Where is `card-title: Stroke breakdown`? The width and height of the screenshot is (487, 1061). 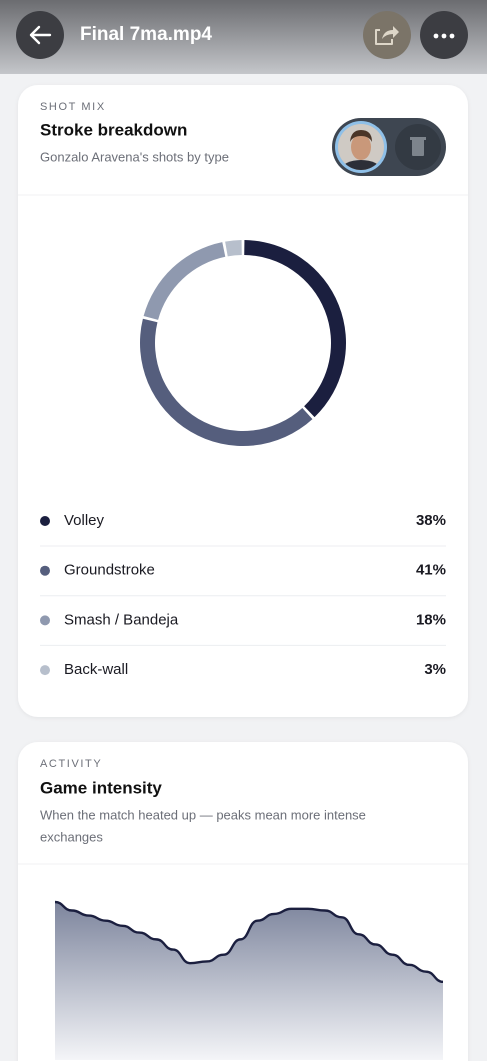
card-title: Stroke breakdown is located at coordinates (113, 129).